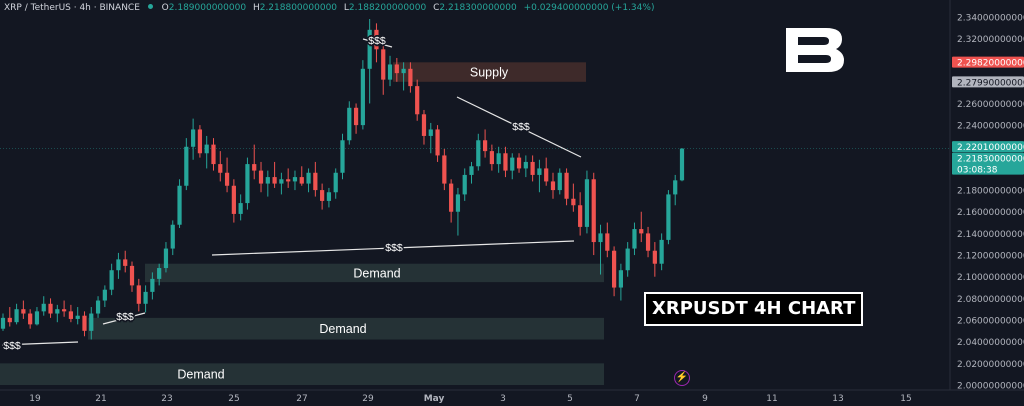 This screenshot has height=406, width=1024. I want to click on x-tick-label: 13, so click(837, 399).